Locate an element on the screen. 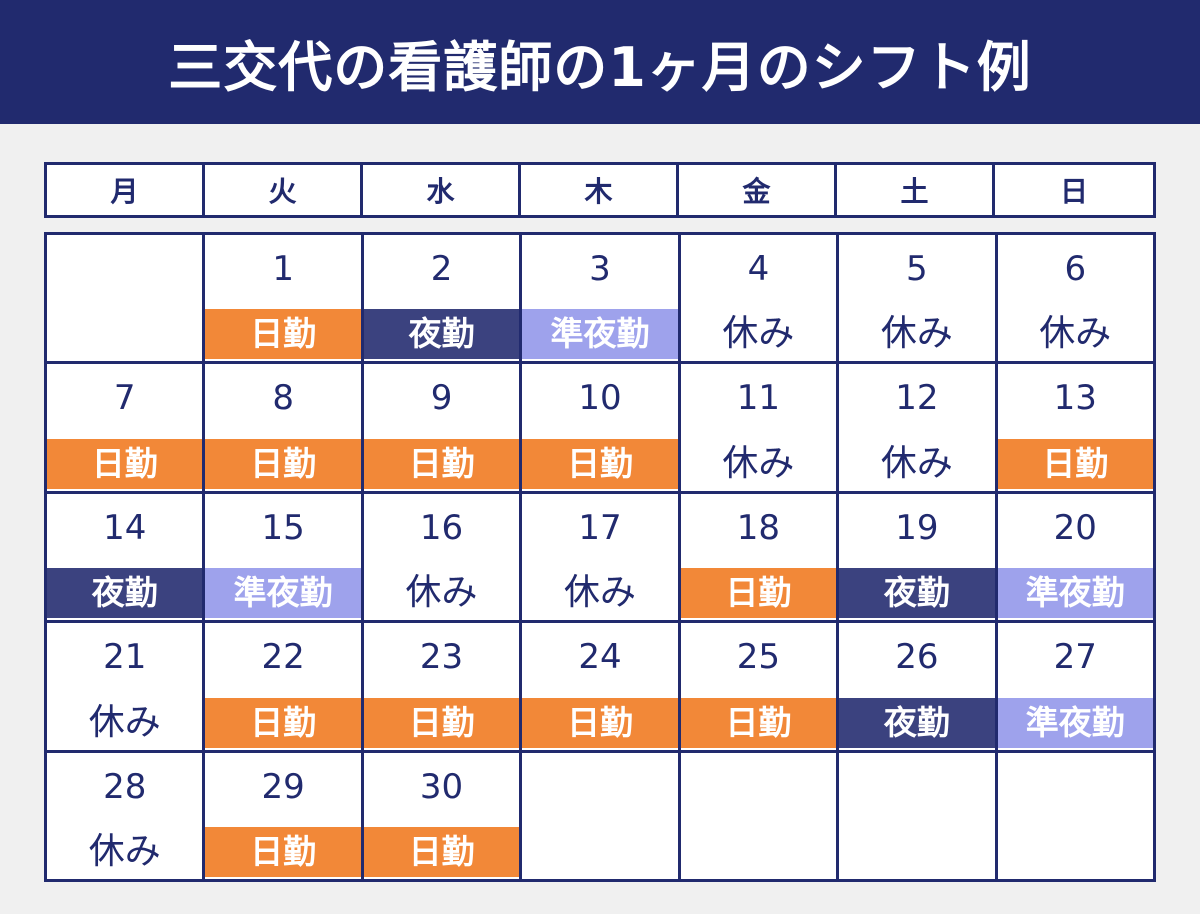 The height and width of the screenshot is (914, 1200). day-number: 9 is located at coordinates (441, 398).